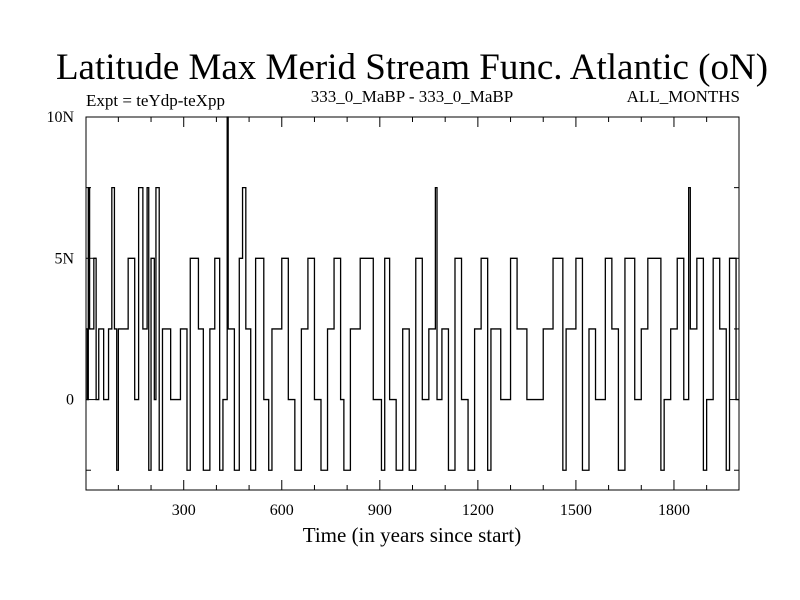  What do you see at coordinates (70, 400) in the screenshot?
I see `y-tick-label: 0` at bounding box center [70, 400].